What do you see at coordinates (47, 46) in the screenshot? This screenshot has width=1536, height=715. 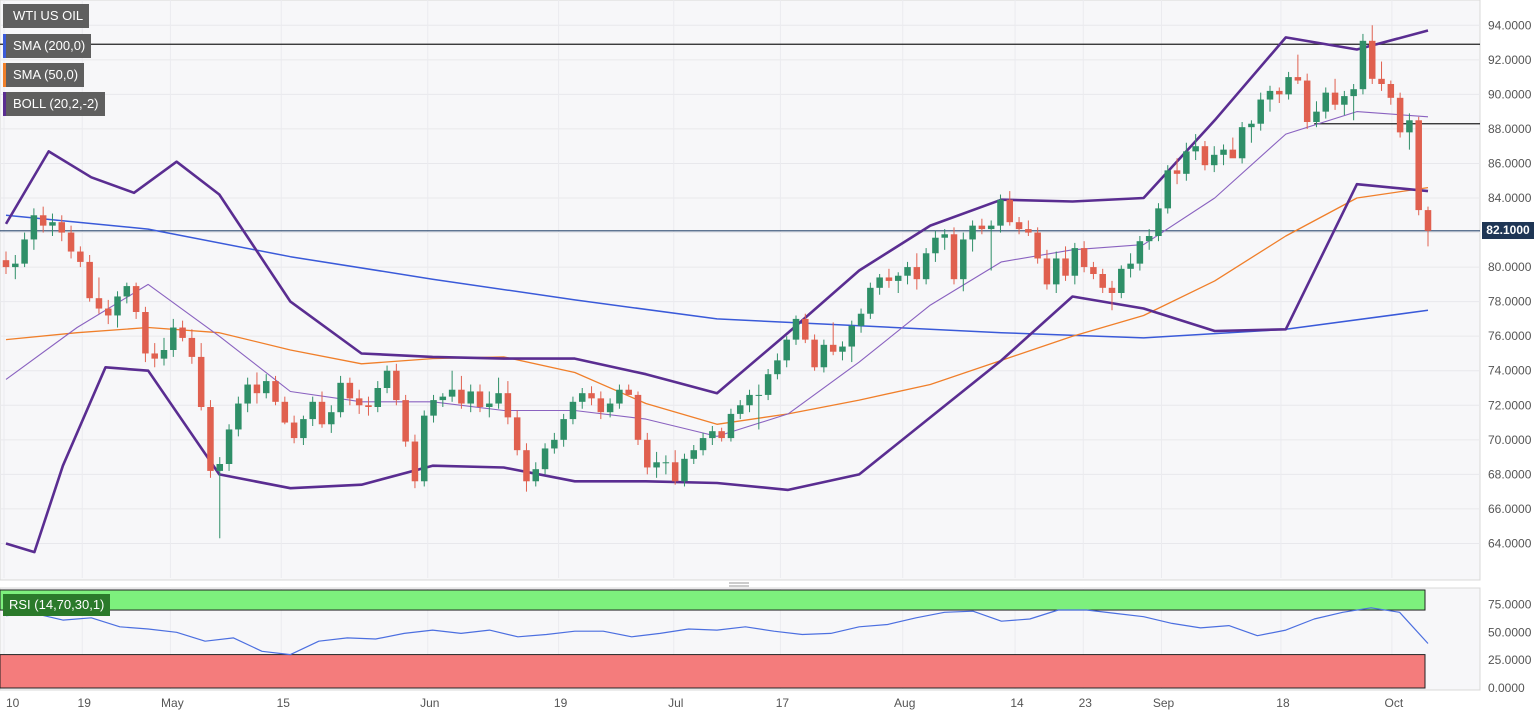 I see `legend-sma200: SMA (200,0)` at bounding box center [47, 46].